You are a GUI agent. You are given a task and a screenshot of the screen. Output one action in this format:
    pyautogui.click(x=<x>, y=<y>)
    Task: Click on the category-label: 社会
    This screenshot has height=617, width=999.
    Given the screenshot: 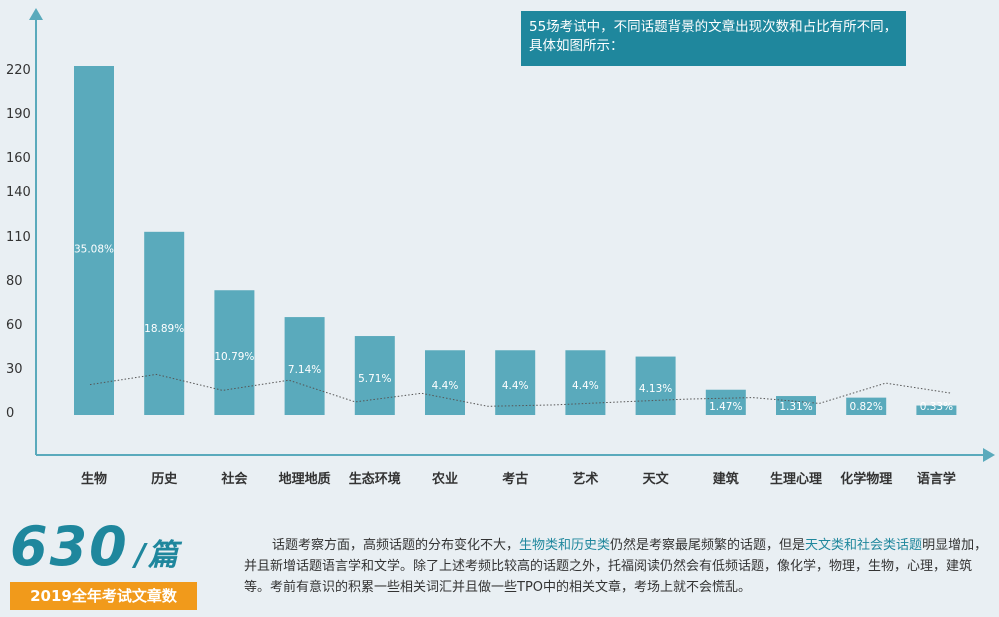 What is the action you would take?
    pyautogui.click(x=234, y=479)
    